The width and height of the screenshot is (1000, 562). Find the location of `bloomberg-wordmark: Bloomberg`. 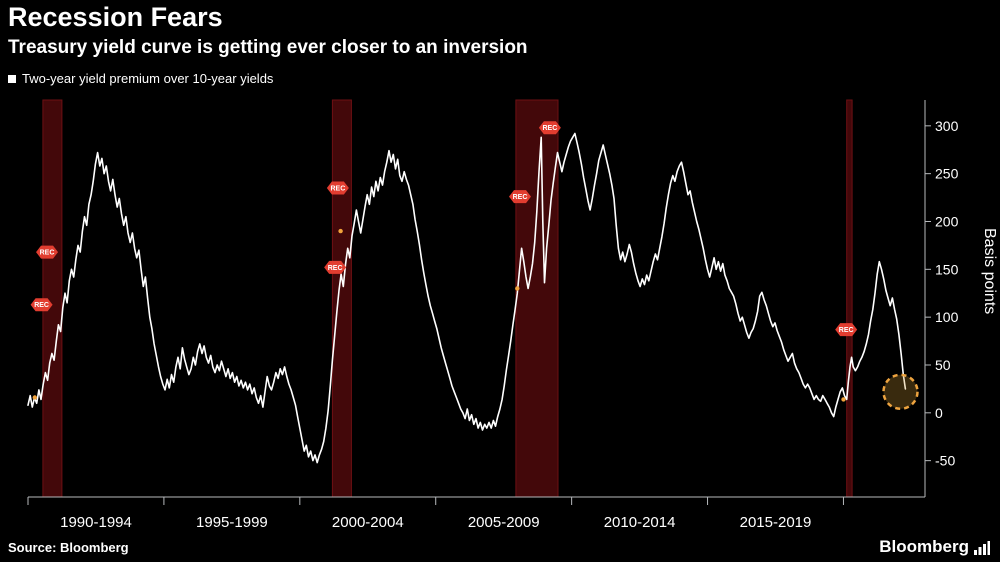

bloomberg-wordmark: Bloomberg is located at coordinates (924, 546).